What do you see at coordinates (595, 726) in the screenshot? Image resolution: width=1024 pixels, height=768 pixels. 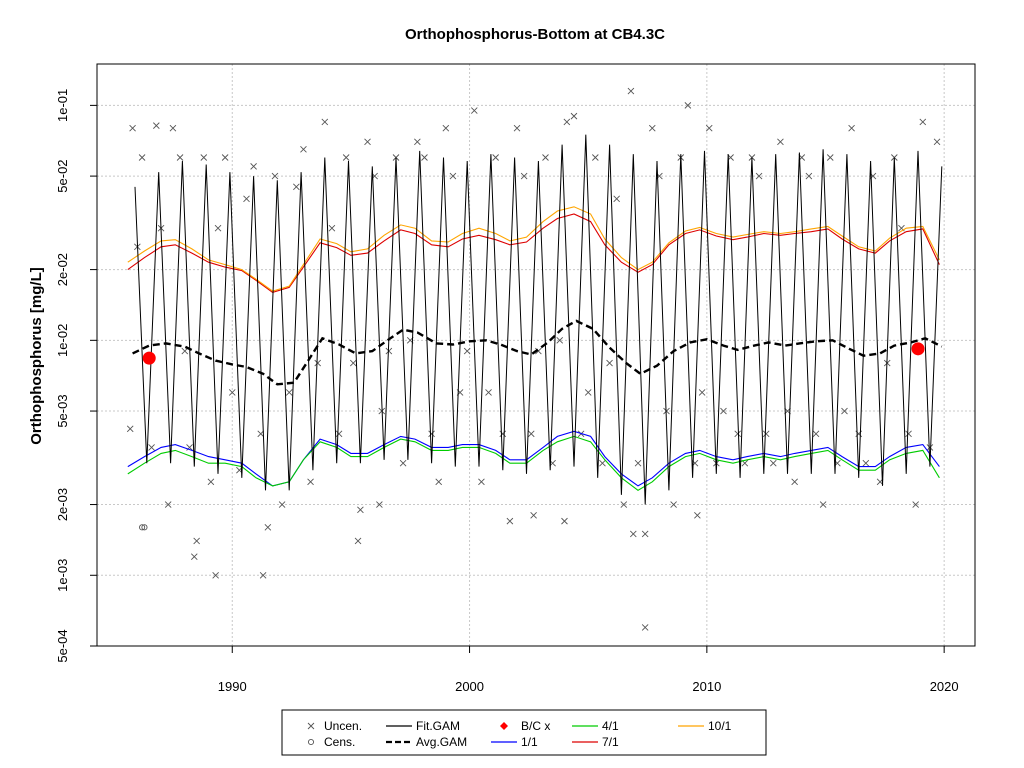 I see `legend-item: 4/1` at bounding box center [595, 726].